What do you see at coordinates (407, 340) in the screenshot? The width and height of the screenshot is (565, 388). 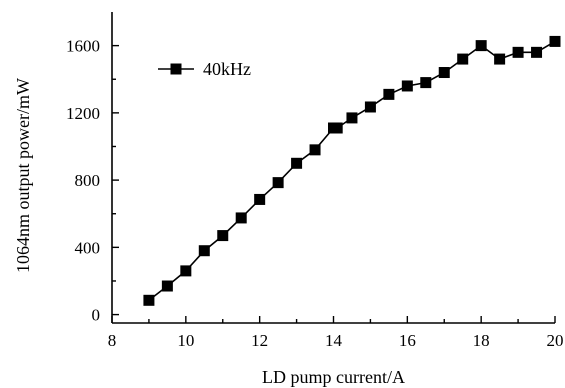 I see `x-tick-label-16: 16` at bounding box center [407, 340].